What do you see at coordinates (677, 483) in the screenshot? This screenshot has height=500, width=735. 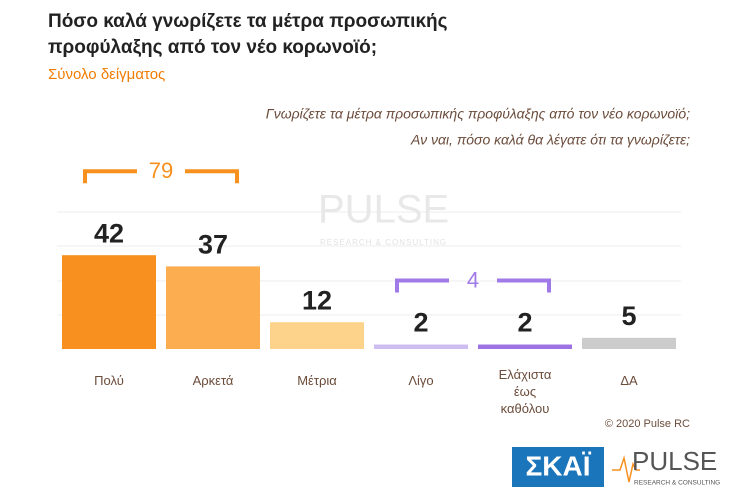 I see `logo-tagline: RESEARCH & CONSULTING` at bounding box center [677, 483].